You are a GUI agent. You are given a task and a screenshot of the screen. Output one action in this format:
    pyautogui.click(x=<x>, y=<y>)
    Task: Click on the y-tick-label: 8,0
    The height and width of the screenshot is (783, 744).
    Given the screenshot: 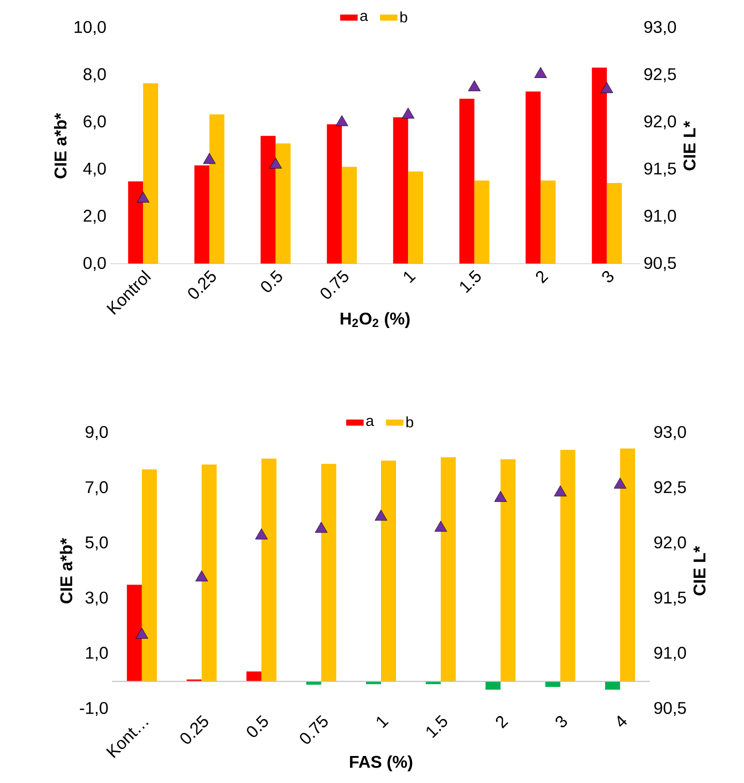 What is the action you would take?
    pyautogui.click(x=95, y=75)
    